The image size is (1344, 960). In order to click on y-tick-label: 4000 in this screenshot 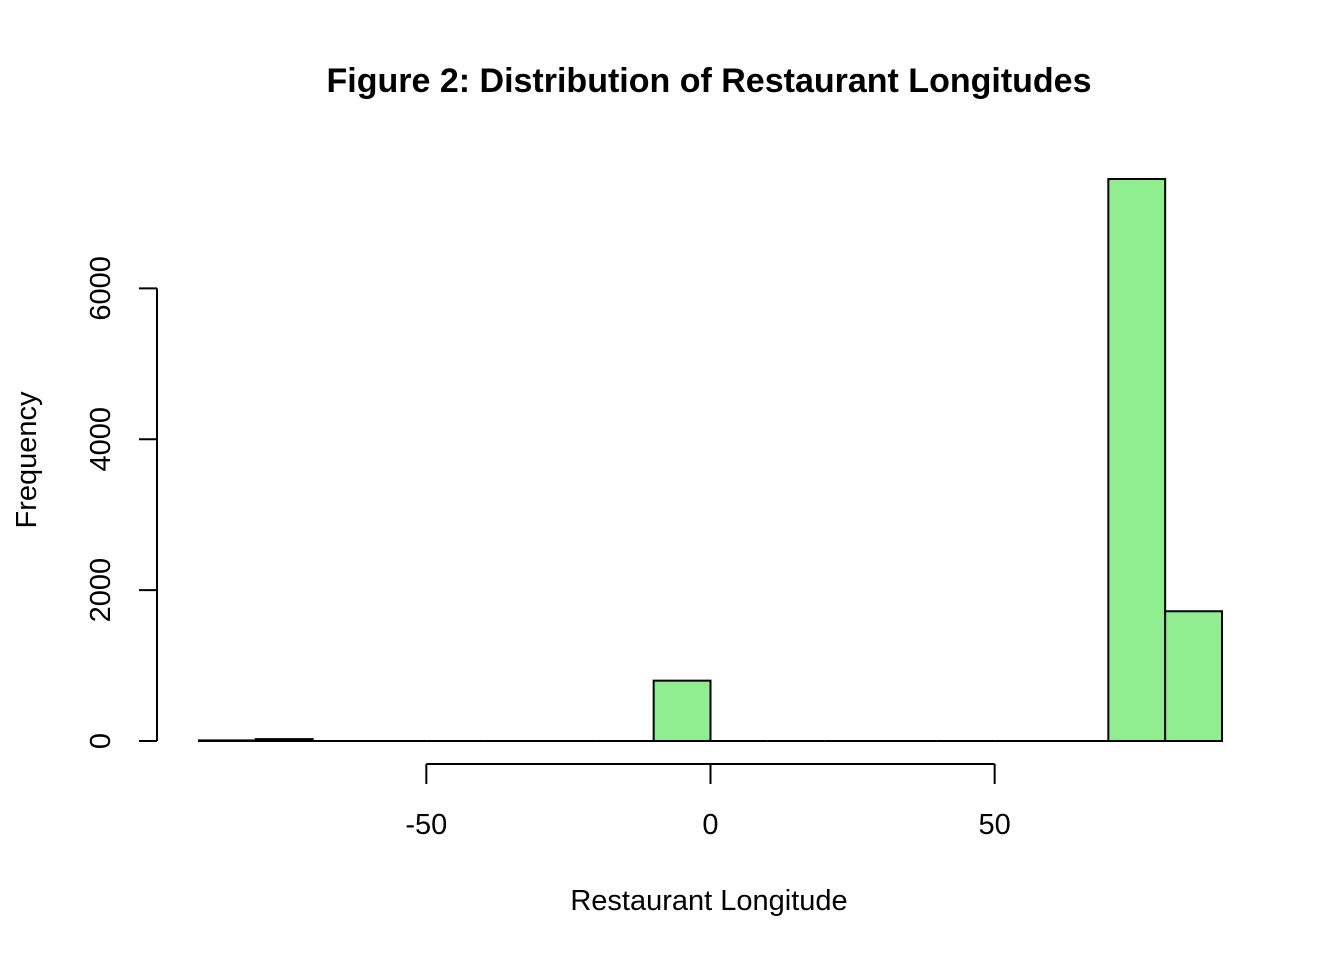, I will do `click(101, 439)`.